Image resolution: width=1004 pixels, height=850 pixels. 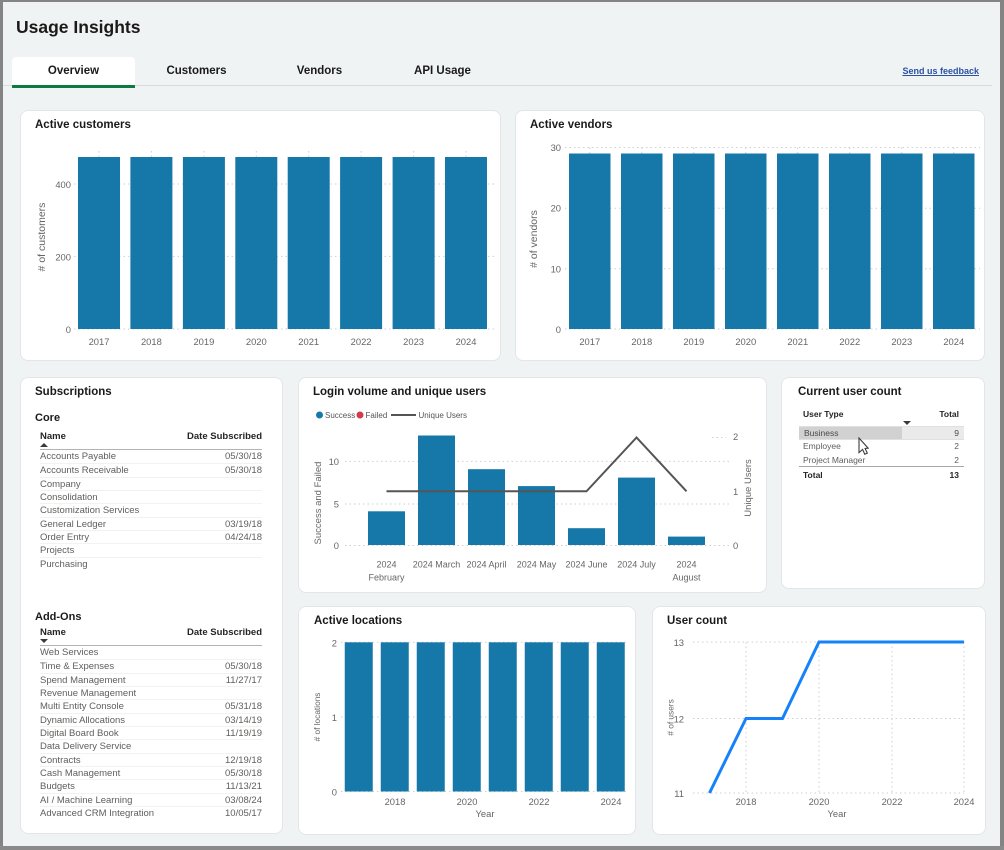 What do you see at coordinates (317, 717) in the screenshot?
I see `svg-text: # of locations` at bounding box center [317, 717].